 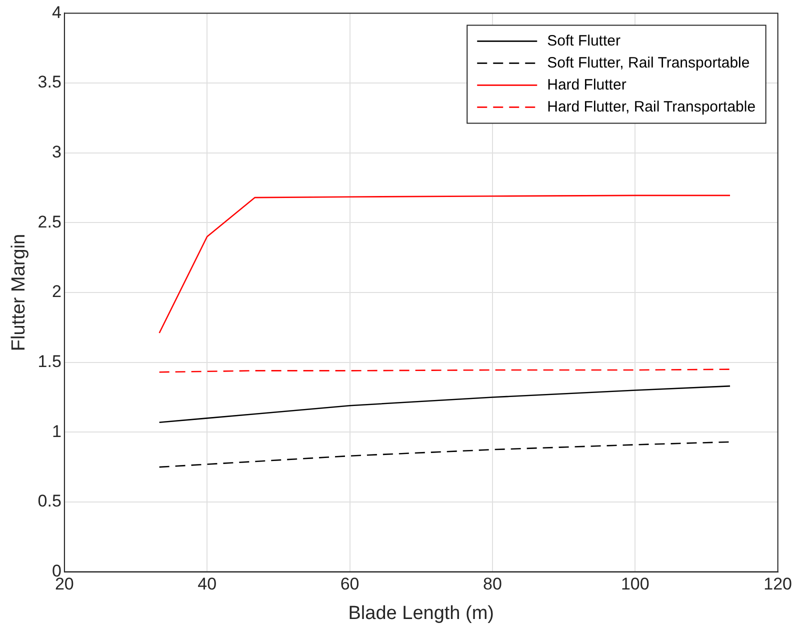 What do you see at coordinates (444, 454) in the screenshot?
I see `line-series` at bounding box center [444, 454].